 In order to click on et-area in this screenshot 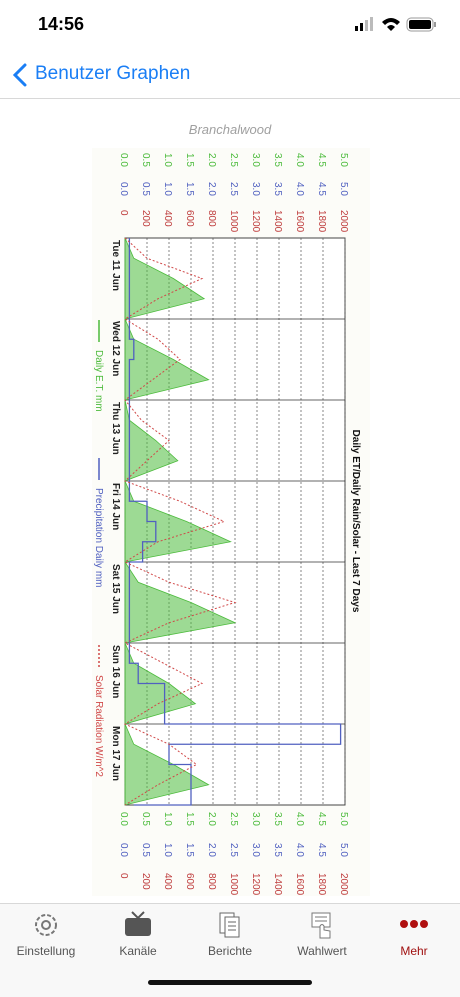, I will do `click(180, 521)`.